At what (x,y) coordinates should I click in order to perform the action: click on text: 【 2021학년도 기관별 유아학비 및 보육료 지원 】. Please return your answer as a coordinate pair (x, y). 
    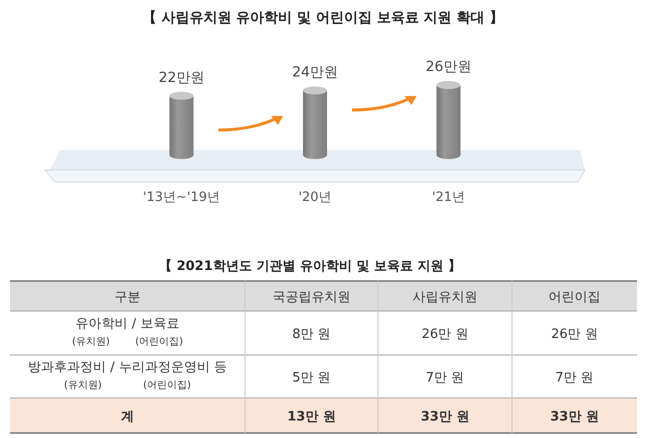
    Looking at the image, I should click on (310, 266).